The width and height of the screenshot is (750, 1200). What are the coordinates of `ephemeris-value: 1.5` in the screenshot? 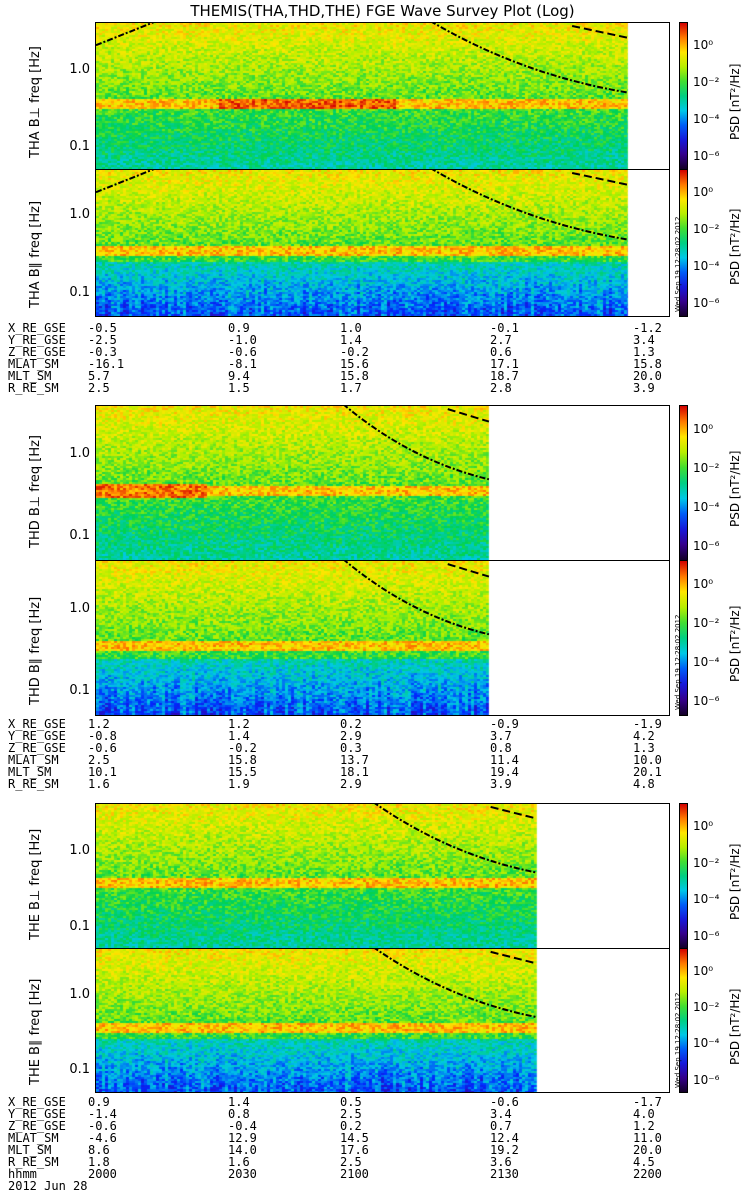 It's located at (239, 388).